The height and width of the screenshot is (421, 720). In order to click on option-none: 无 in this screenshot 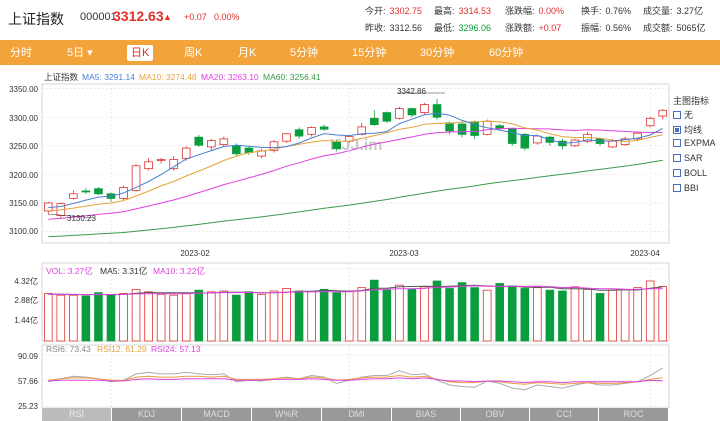, I will do `click(683, 114)`.